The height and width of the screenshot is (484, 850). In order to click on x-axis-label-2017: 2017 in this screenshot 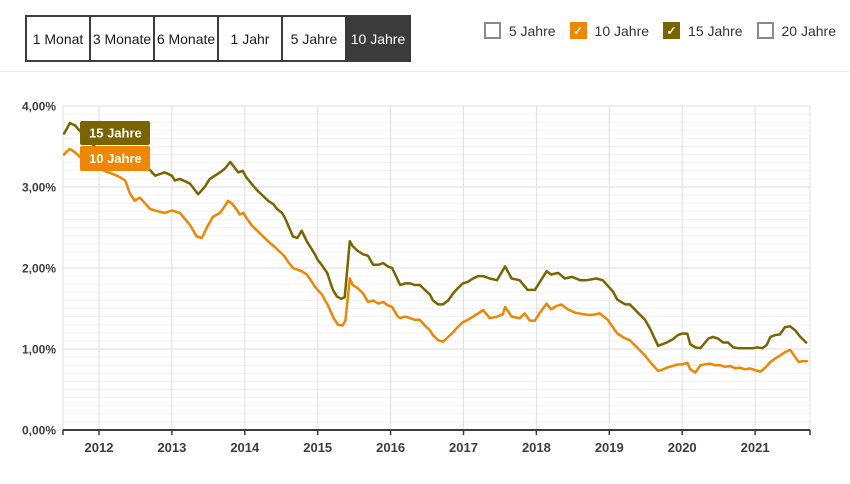, I will do `click(463, 447)`.